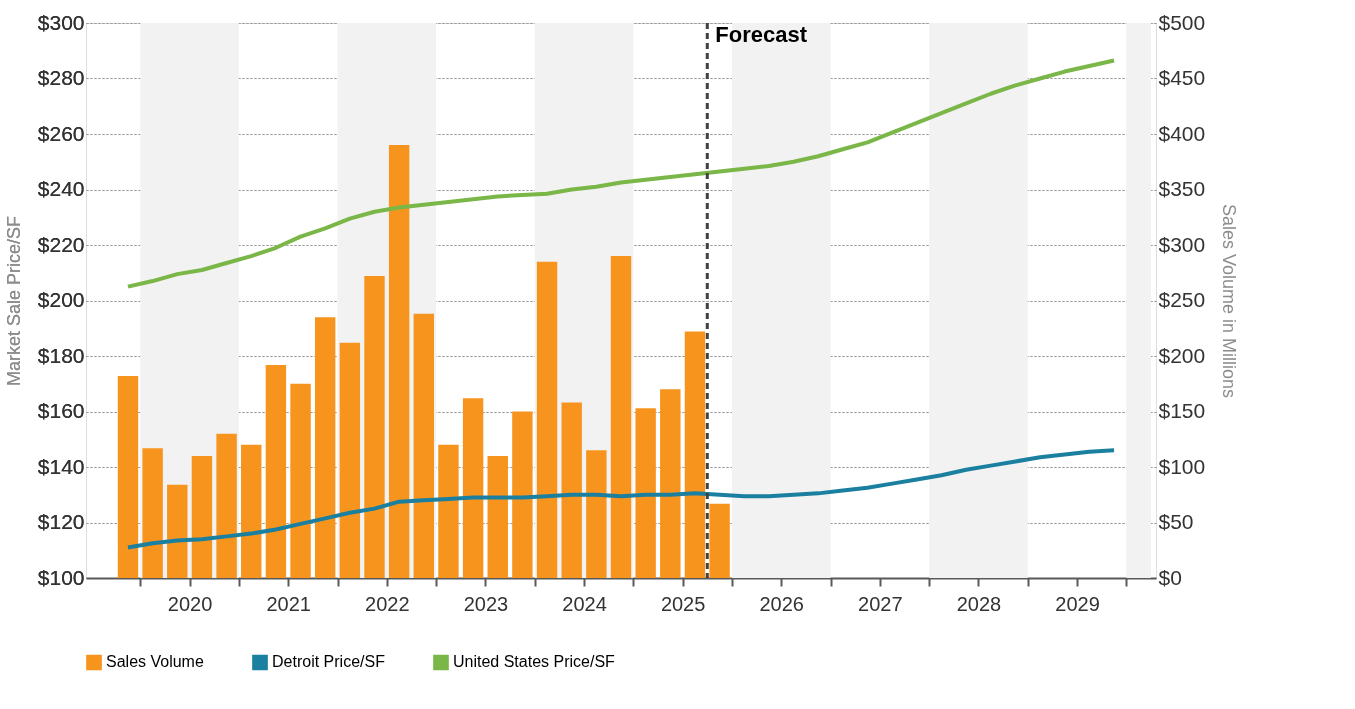 This screenshot has width=1355, height=709. What do you see at coordinates (61, 188) in the screenshot?
I see `y-tick-label: $240` at bounding box center [61, 188].